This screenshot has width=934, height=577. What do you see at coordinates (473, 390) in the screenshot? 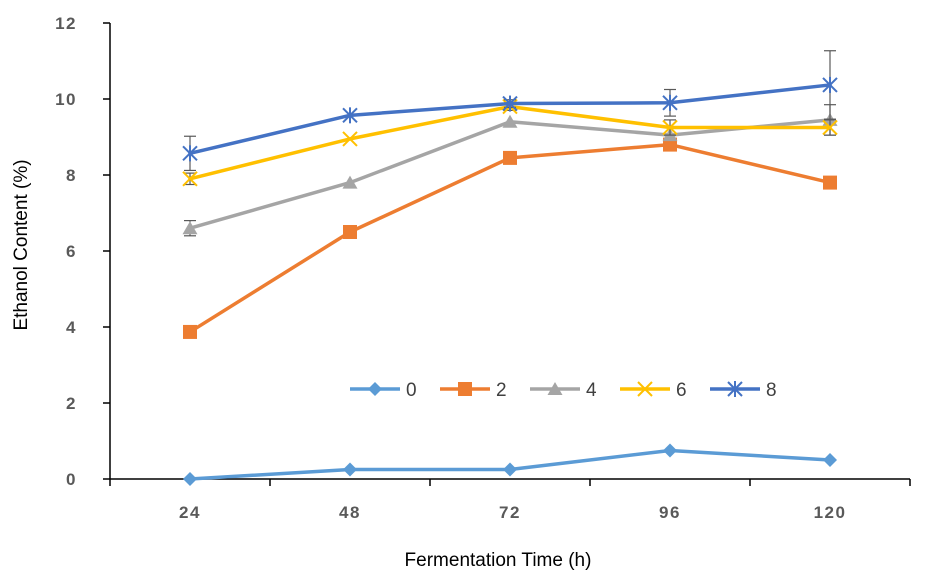
I see `legend-item-2: 2` at bounding box center [473, 390].